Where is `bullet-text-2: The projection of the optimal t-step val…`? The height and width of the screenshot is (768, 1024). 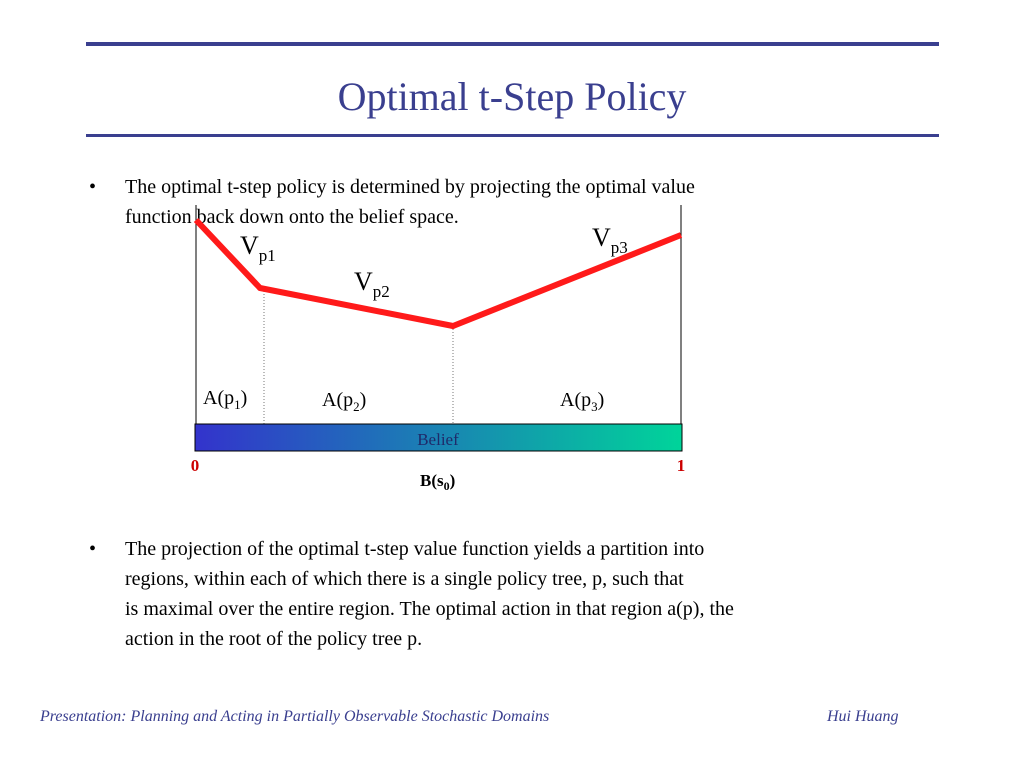 bullet-text-2: The projection of the optimal t-step val… is located at coordinates (525, 594).